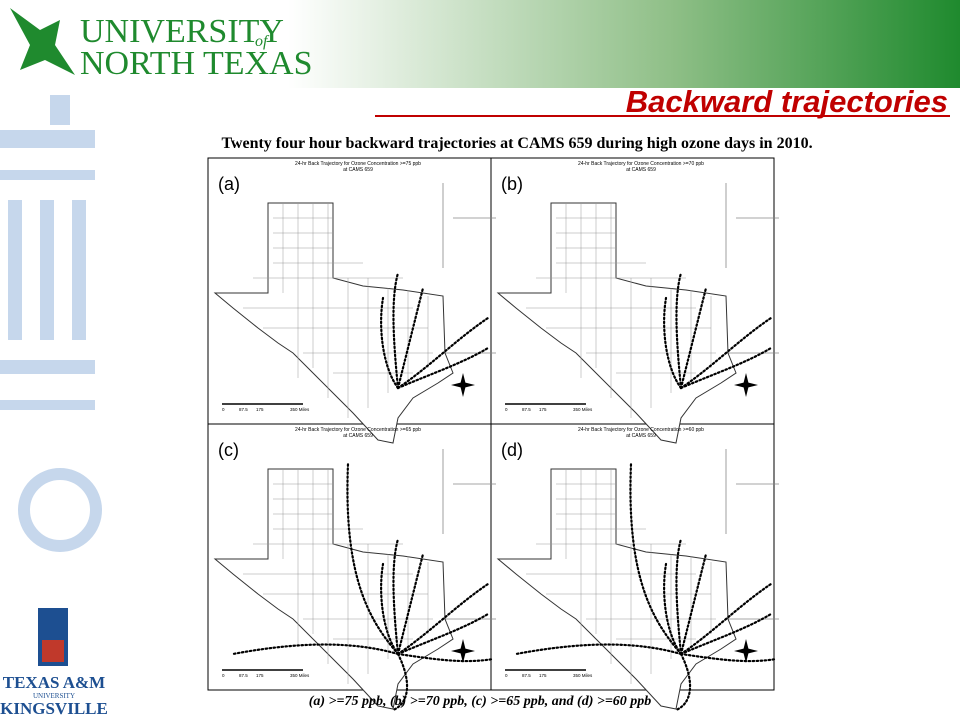 The width and height of the screenshot is (960, 720). Describe the element at coordinates (228, 450) in the screenshot. I see `panel-label: (c)` at that location.